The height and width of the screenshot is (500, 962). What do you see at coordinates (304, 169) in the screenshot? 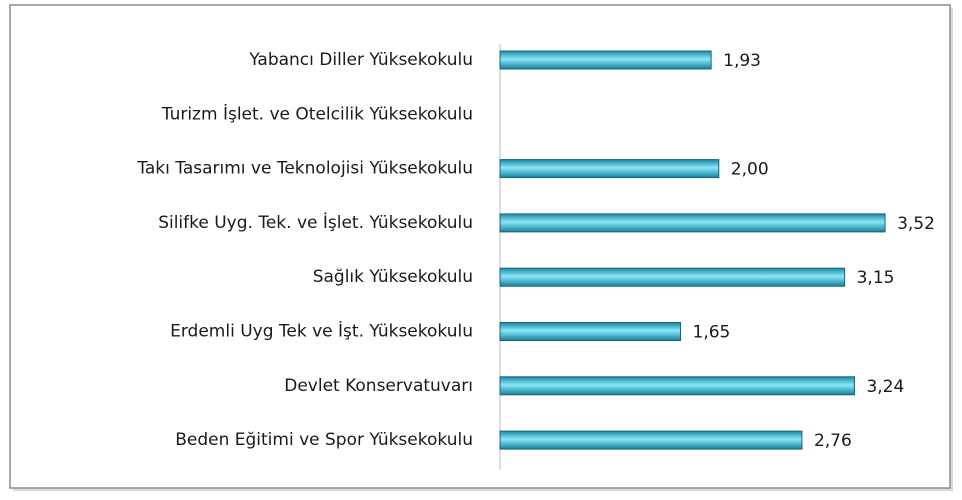
I see `category-label: Takı Tasarımı ve Teknolojisi Yüksekokulu` at bounding box center [304, 169].